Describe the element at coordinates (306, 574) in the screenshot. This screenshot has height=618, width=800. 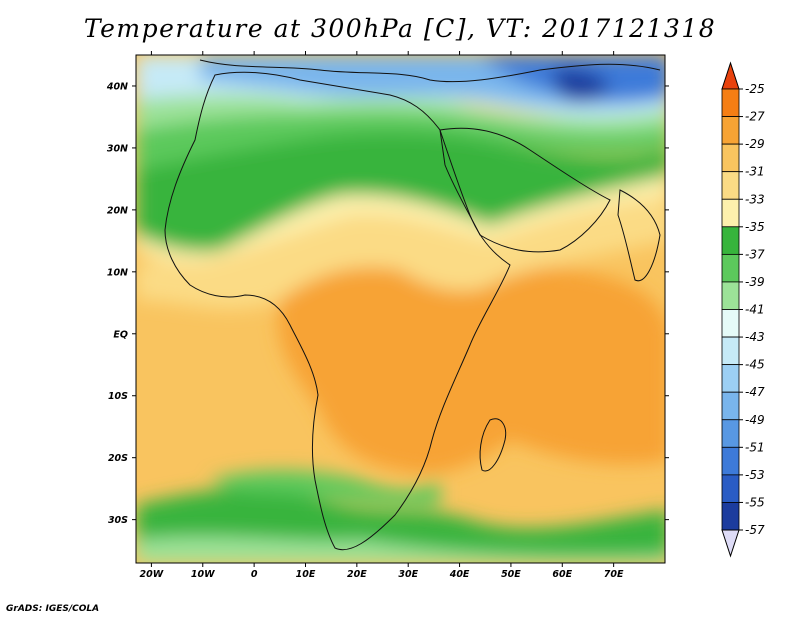
I see `x-tick-label: 10E` at that location.